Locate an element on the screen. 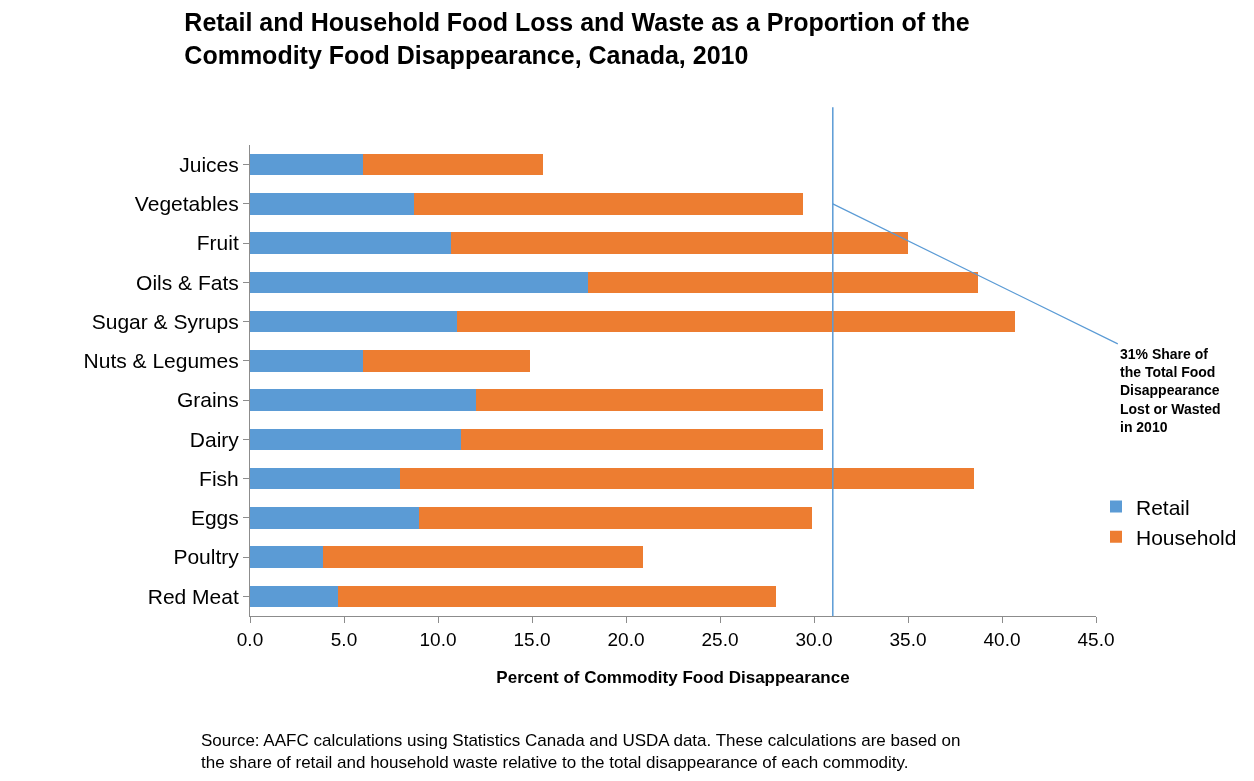 This screenshot has width=1254, height=781. x-tick-label: 35.0 is located at coordinates (908, 639).